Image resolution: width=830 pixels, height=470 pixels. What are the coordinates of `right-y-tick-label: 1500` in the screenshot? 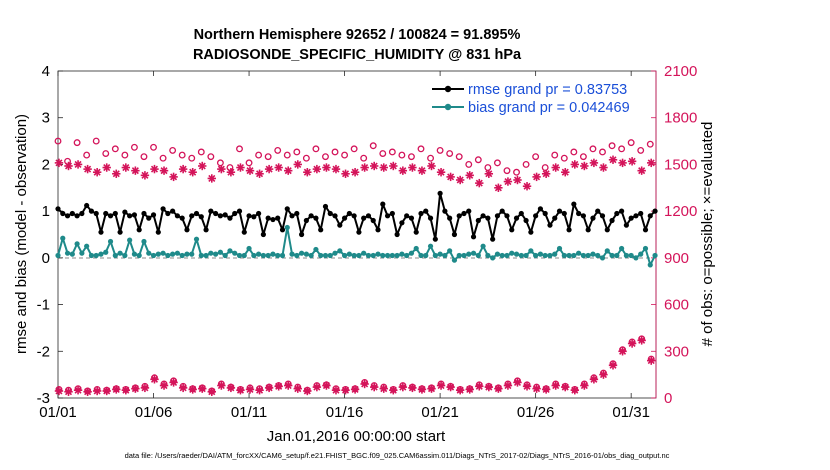 It's located at (680, 164).